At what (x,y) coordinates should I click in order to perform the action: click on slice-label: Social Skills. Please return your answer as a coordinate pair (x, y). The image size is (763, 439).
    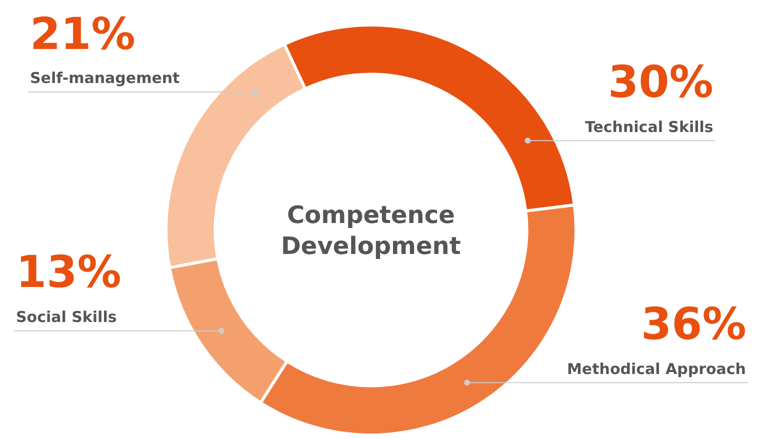
    Looking at the image, I should click on (66, 317).